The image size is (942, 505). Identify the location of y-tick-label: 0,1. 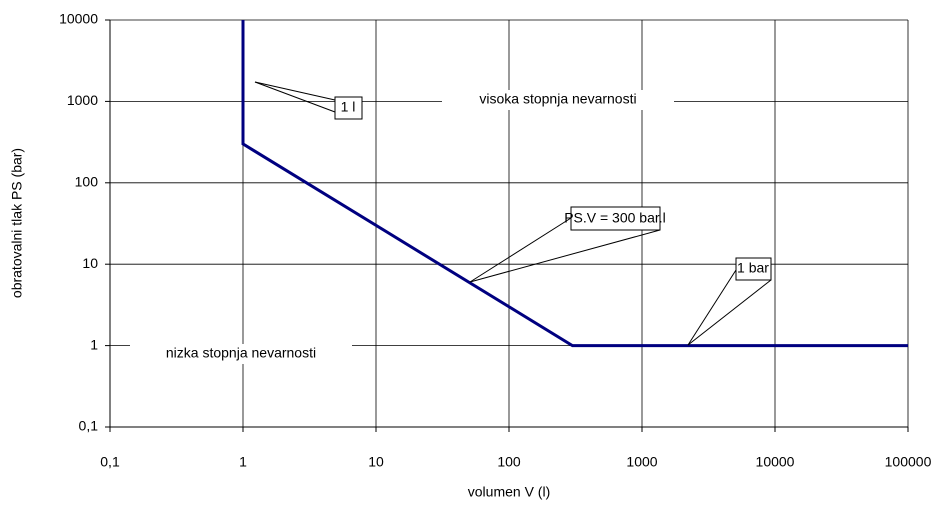
(89, 426).